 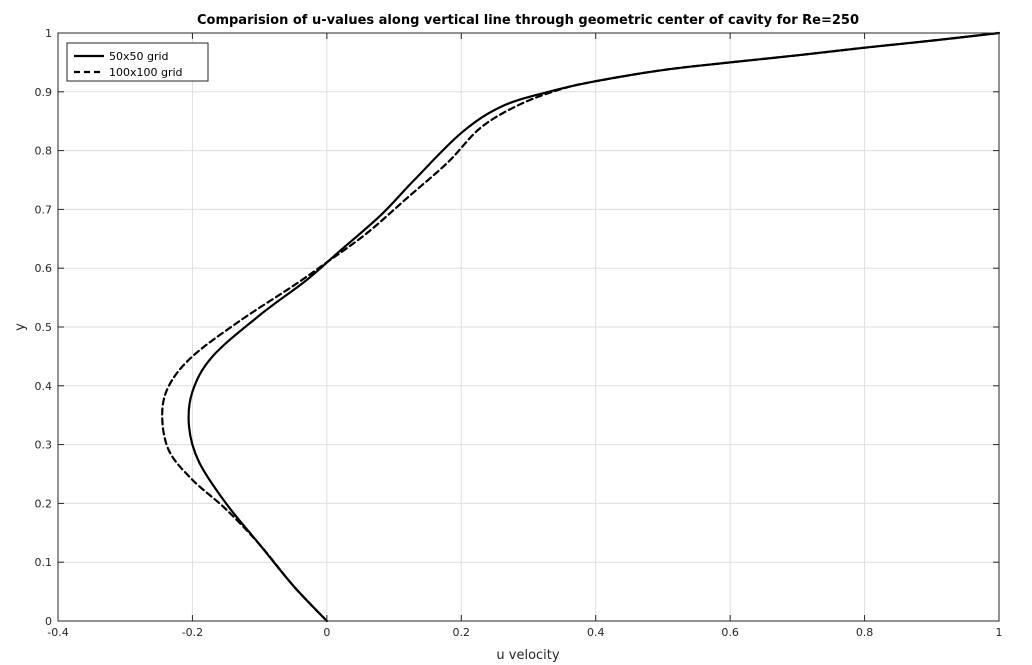 What do you see at coordinates (596, 632) in the screenshot?
I see `x-tick-label: 0.4` at bounding box center [596, 632].